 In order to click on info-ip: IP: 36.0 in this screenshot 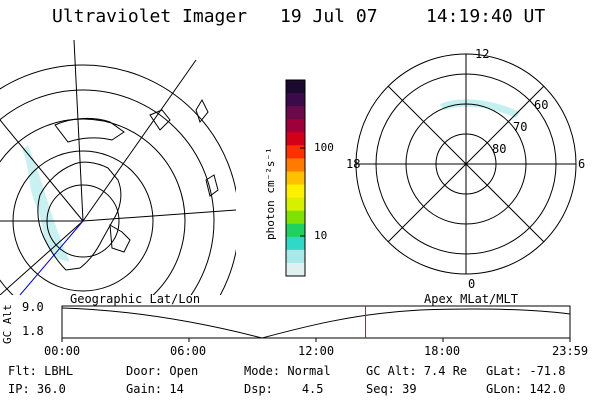, I will do `click(37, 389)`.